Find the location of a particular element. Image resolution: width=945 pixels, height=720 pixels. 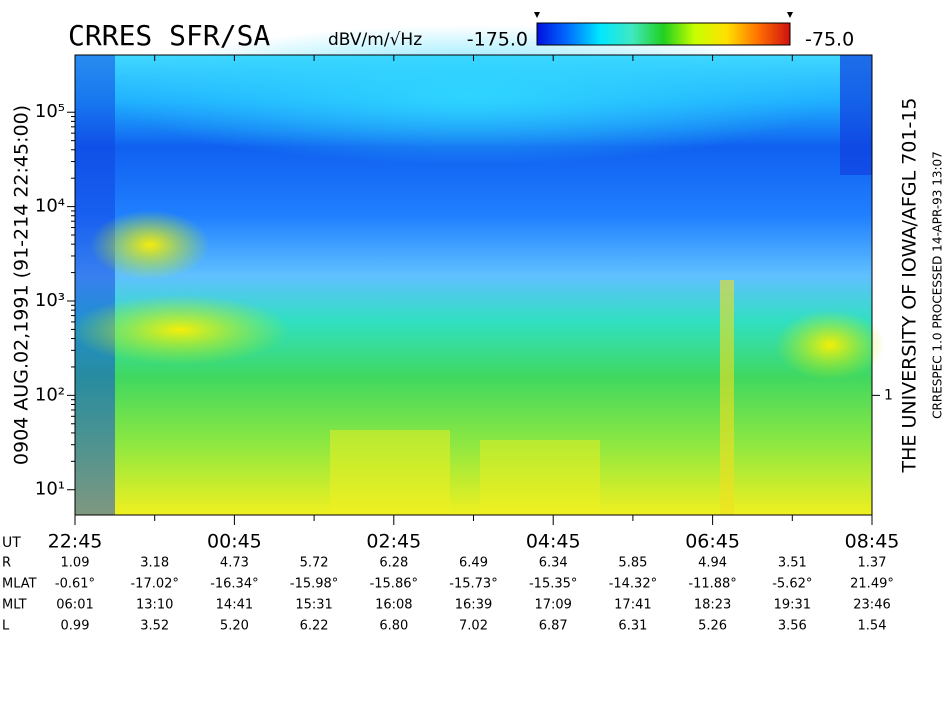

ephemeris-cell: 6.22 is located at coordinates (314, 626).